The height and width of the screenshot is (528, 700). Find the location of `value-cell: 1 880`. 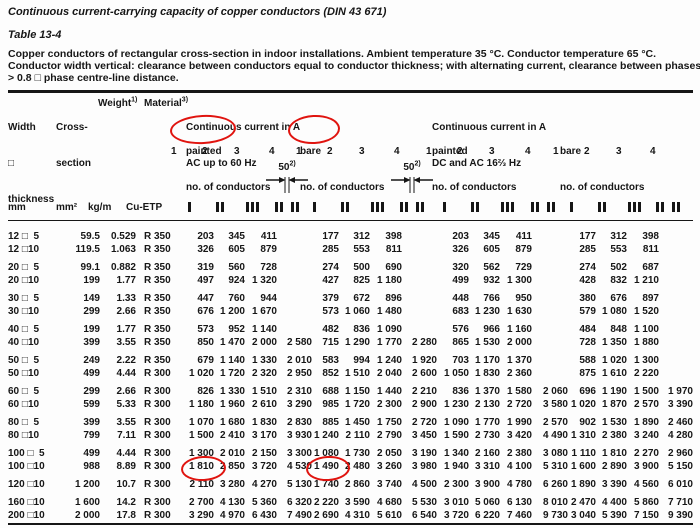

value-cell: 1 880 is located at coordinates (646, 342).